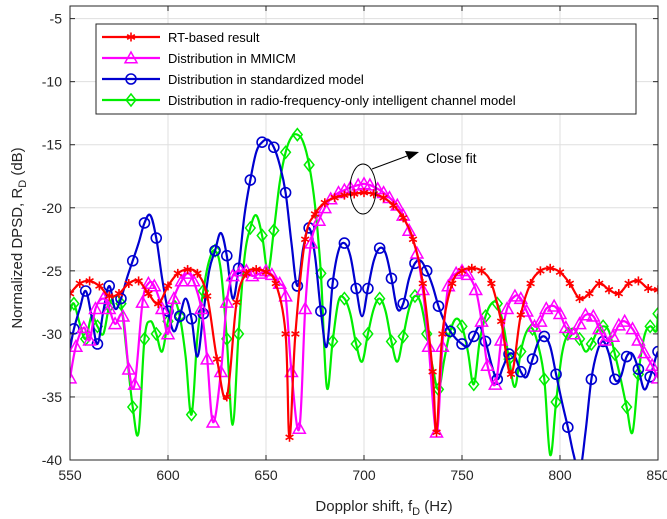 The width and height of the screenshot is (667, 519). What do you see at coordinates (52, 271) in the screenshot?
I see `y-tick-label: -25` at bounding box center [52, 271].